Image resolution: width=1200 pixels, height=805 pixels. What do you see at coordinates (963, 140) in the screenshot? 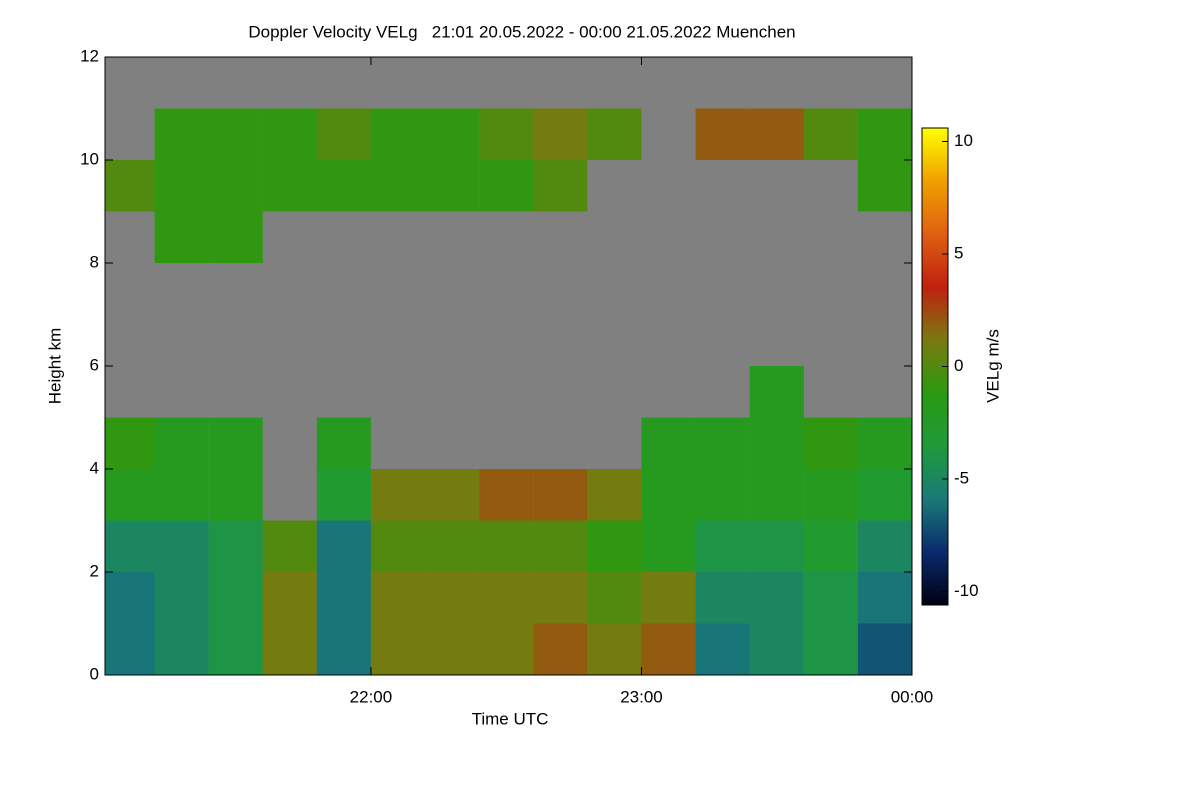
I see `colorbar-tick-label: 10` at bounding box center [963, 140].